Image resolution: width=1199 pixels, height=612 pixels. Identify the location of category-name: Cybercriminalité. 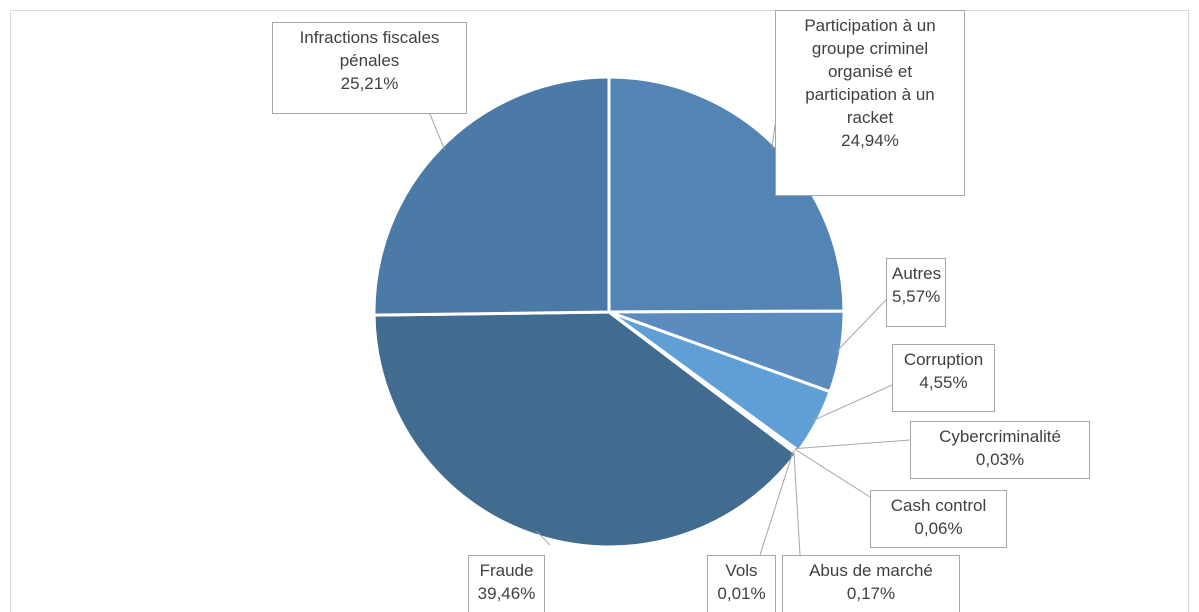
(1000, 436).